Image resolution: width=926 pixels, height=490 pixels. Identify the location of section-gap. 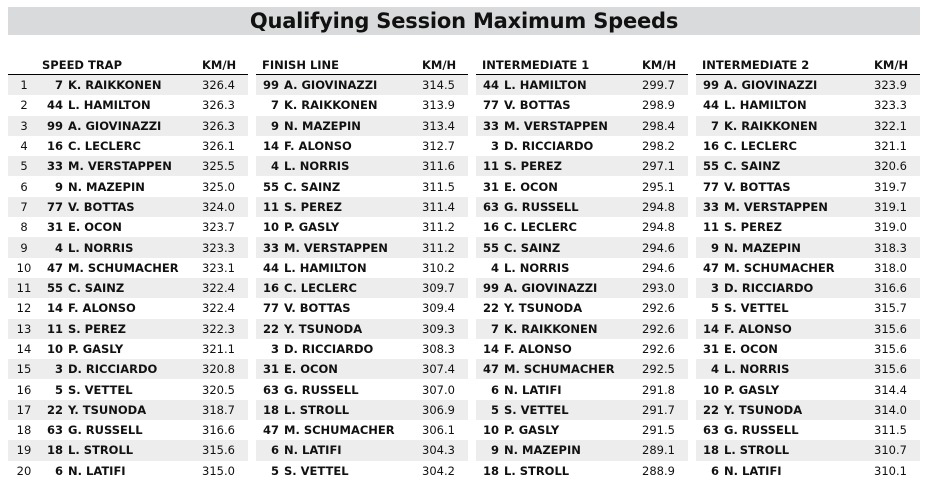
(252, 268).